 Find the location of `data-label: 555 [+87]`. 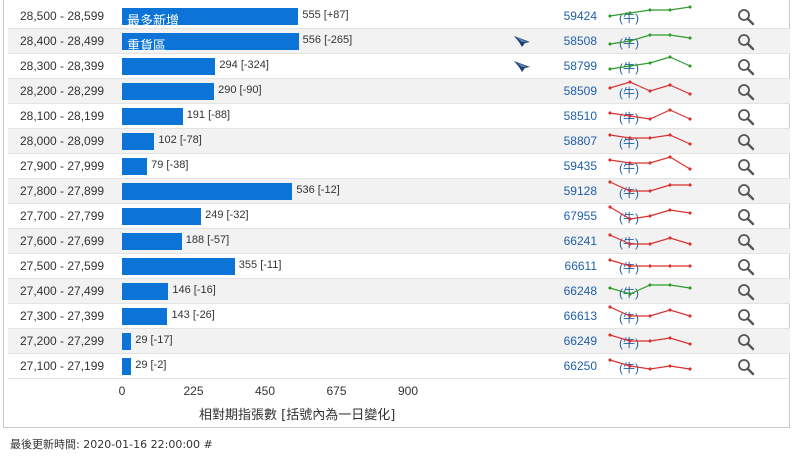

data-label: 555 [+87] is located at coordinates (325, 15).